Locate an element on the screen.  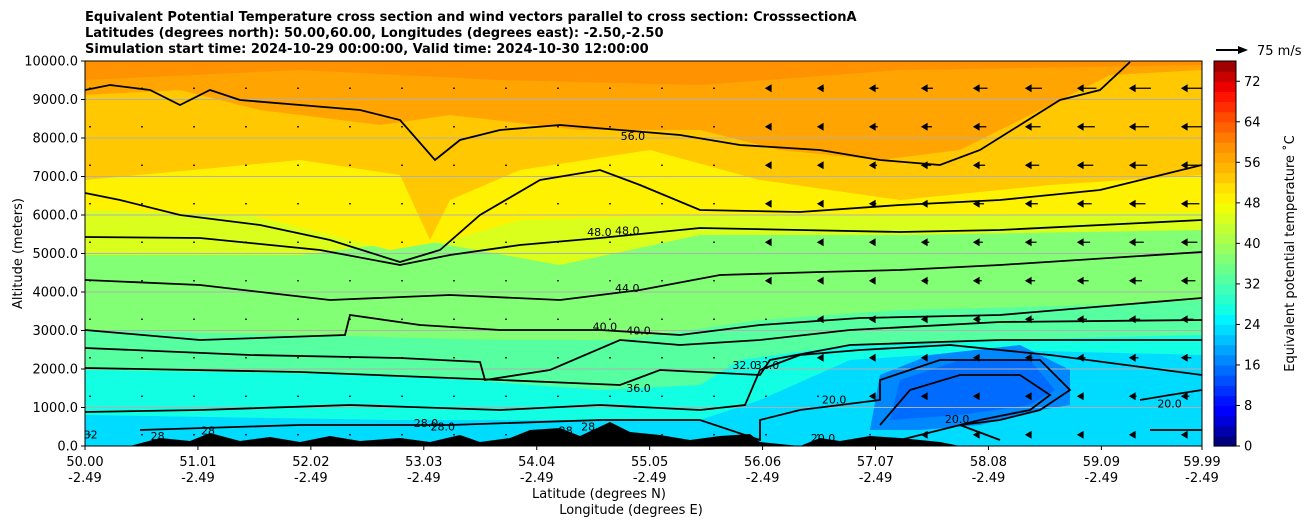
x-tick-label-lat: 56.06 is located at coordinates (762, 462).